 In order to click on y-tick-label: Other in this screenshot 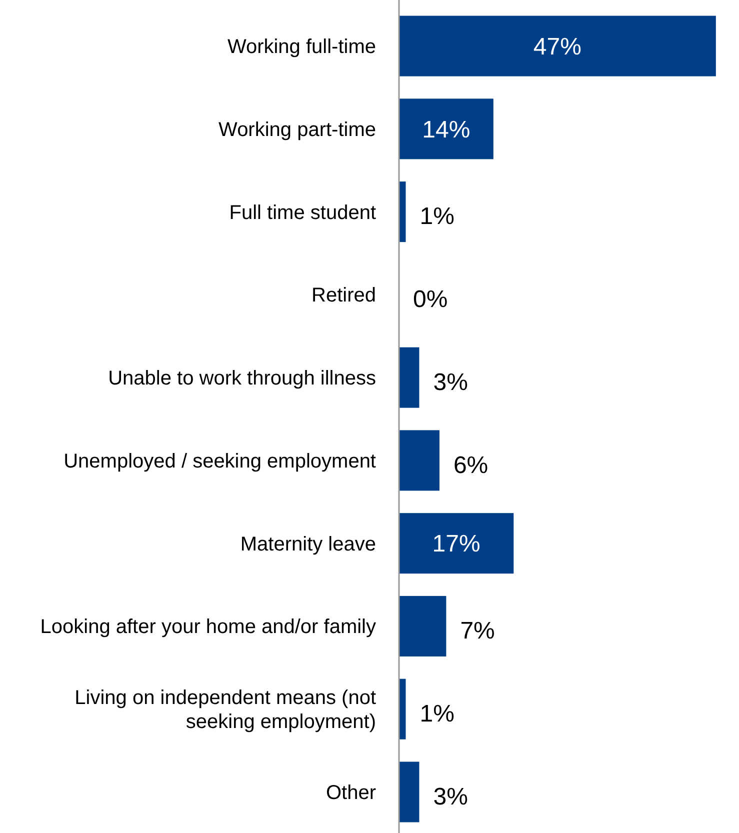, I will do `click(351, 793)`.